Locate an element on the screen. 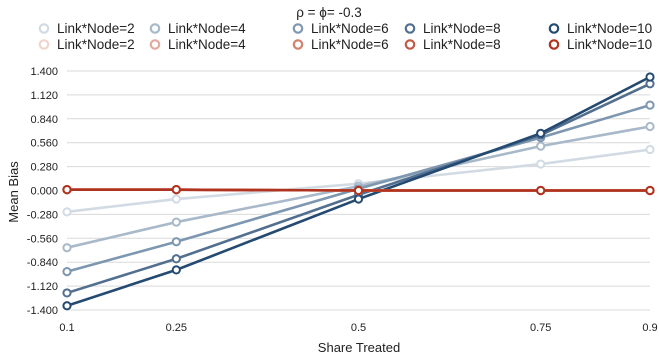 The height and width of the screenshot is (354, 659). y-tick-label: -1.120 is located at coordinates (42, 287).